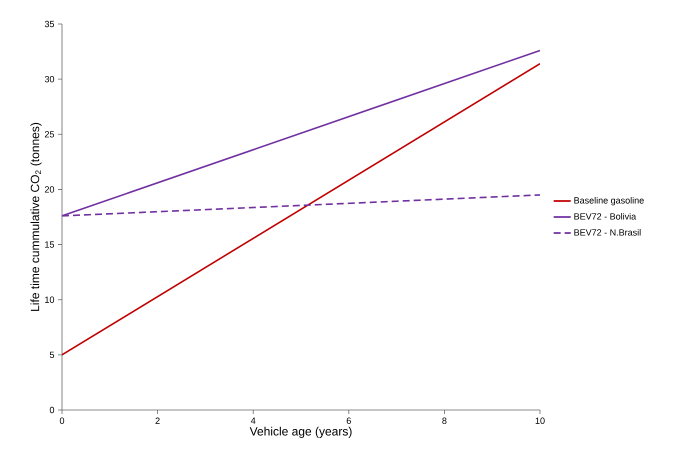 The width and height of the screenshot is (695, 455). Describe the element at coordinates (158, 421) in the screenshot. I see `x-tick-label: 2` at that location.